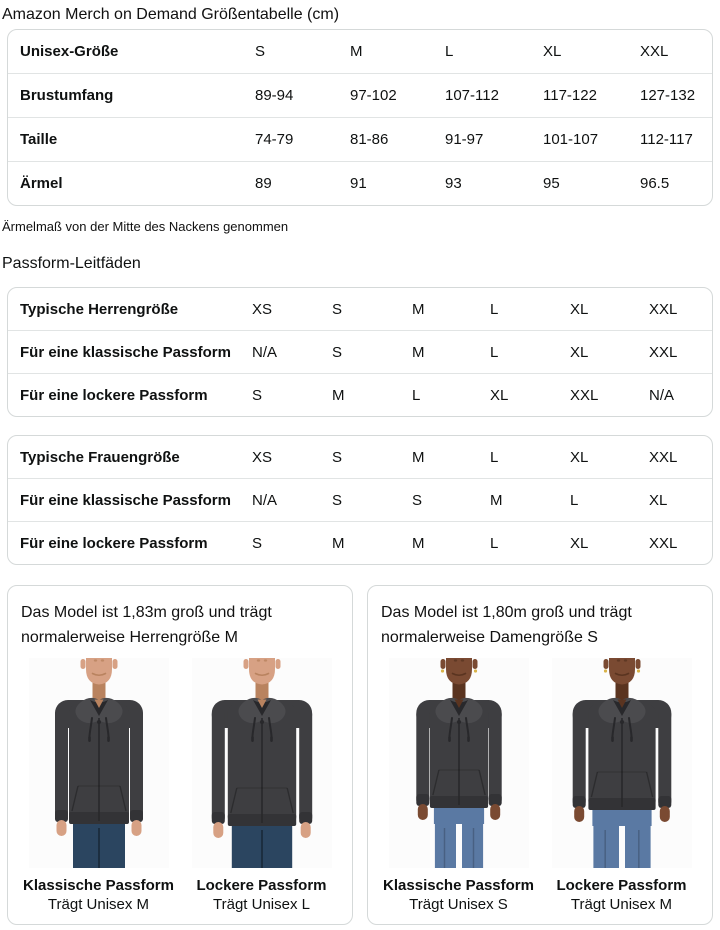 The width and height of the screenshot is (720, 930). I want to click on table-cell: 127-132, so click(668, 95).